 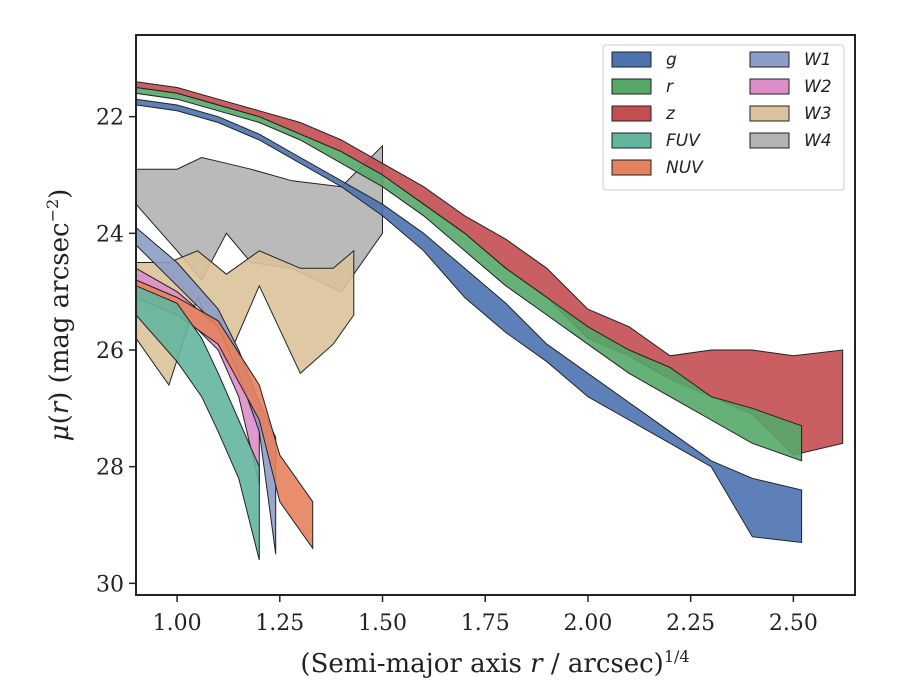 What do you see at coordinates (685, 168) in the screenshot?
I see `legend-label-nuv: NUV` at bounding box center [685, 168].